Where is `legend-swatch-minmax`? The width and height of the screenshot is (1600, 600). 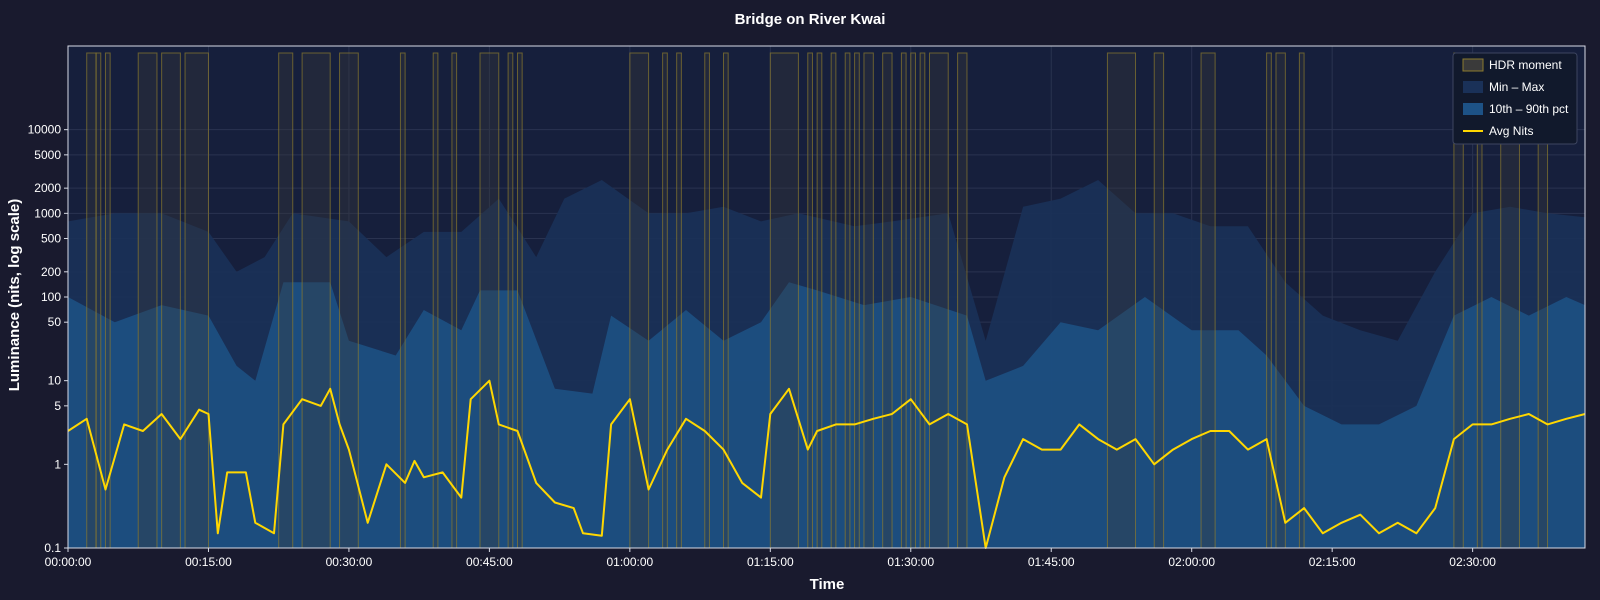
legend-swatch-minmax is located at coordinates (1473, 87).